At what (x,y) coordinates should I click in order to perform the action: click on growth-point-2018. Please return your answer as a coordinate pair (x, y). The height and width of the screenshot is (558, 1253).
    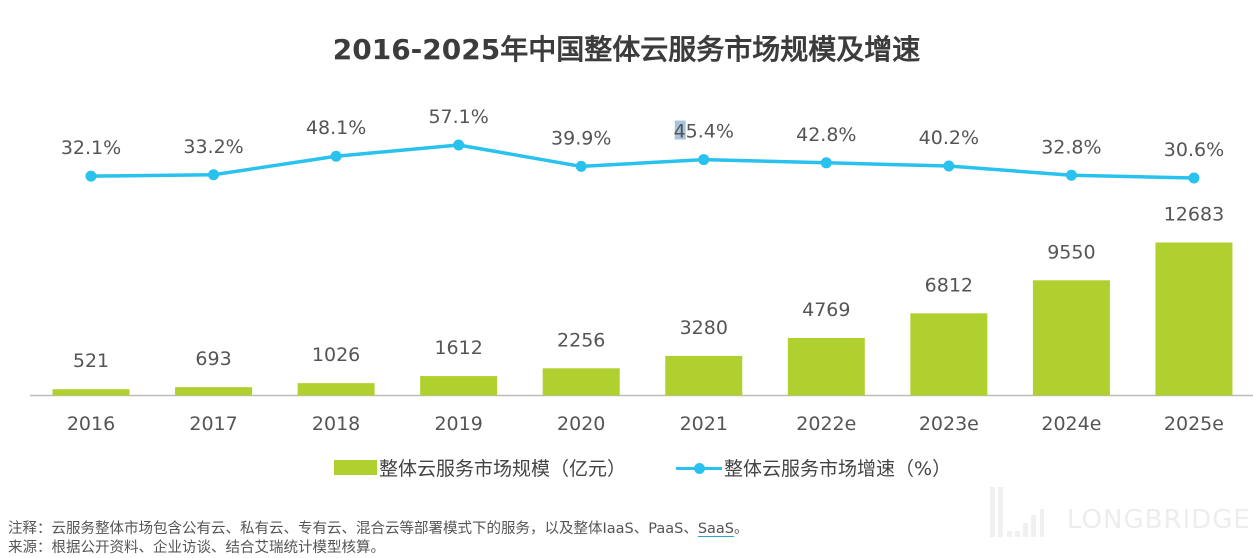
    Looking at the image, I should click on (336, 156).